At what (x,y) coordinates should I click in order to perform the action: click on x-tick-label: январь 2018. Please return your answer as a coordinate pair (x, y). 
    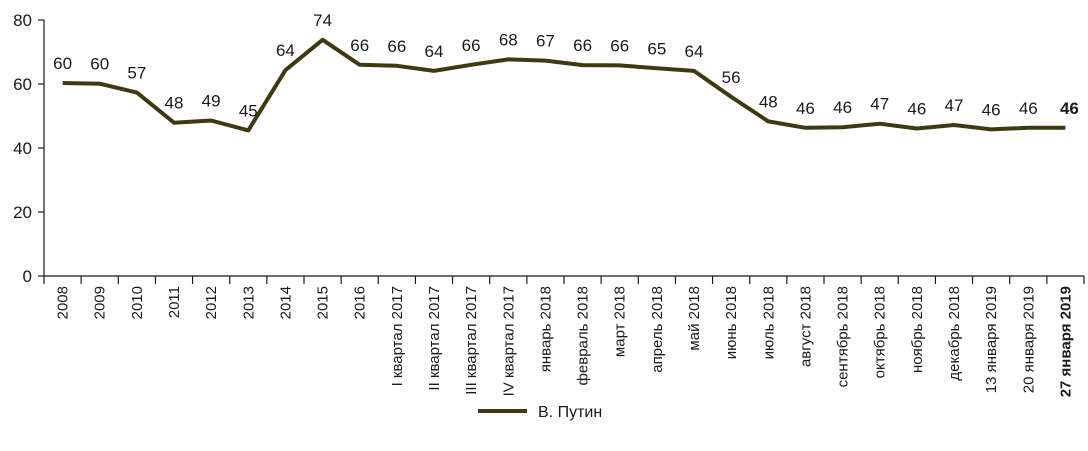
    Looking at the image, I should click on (545, 329).